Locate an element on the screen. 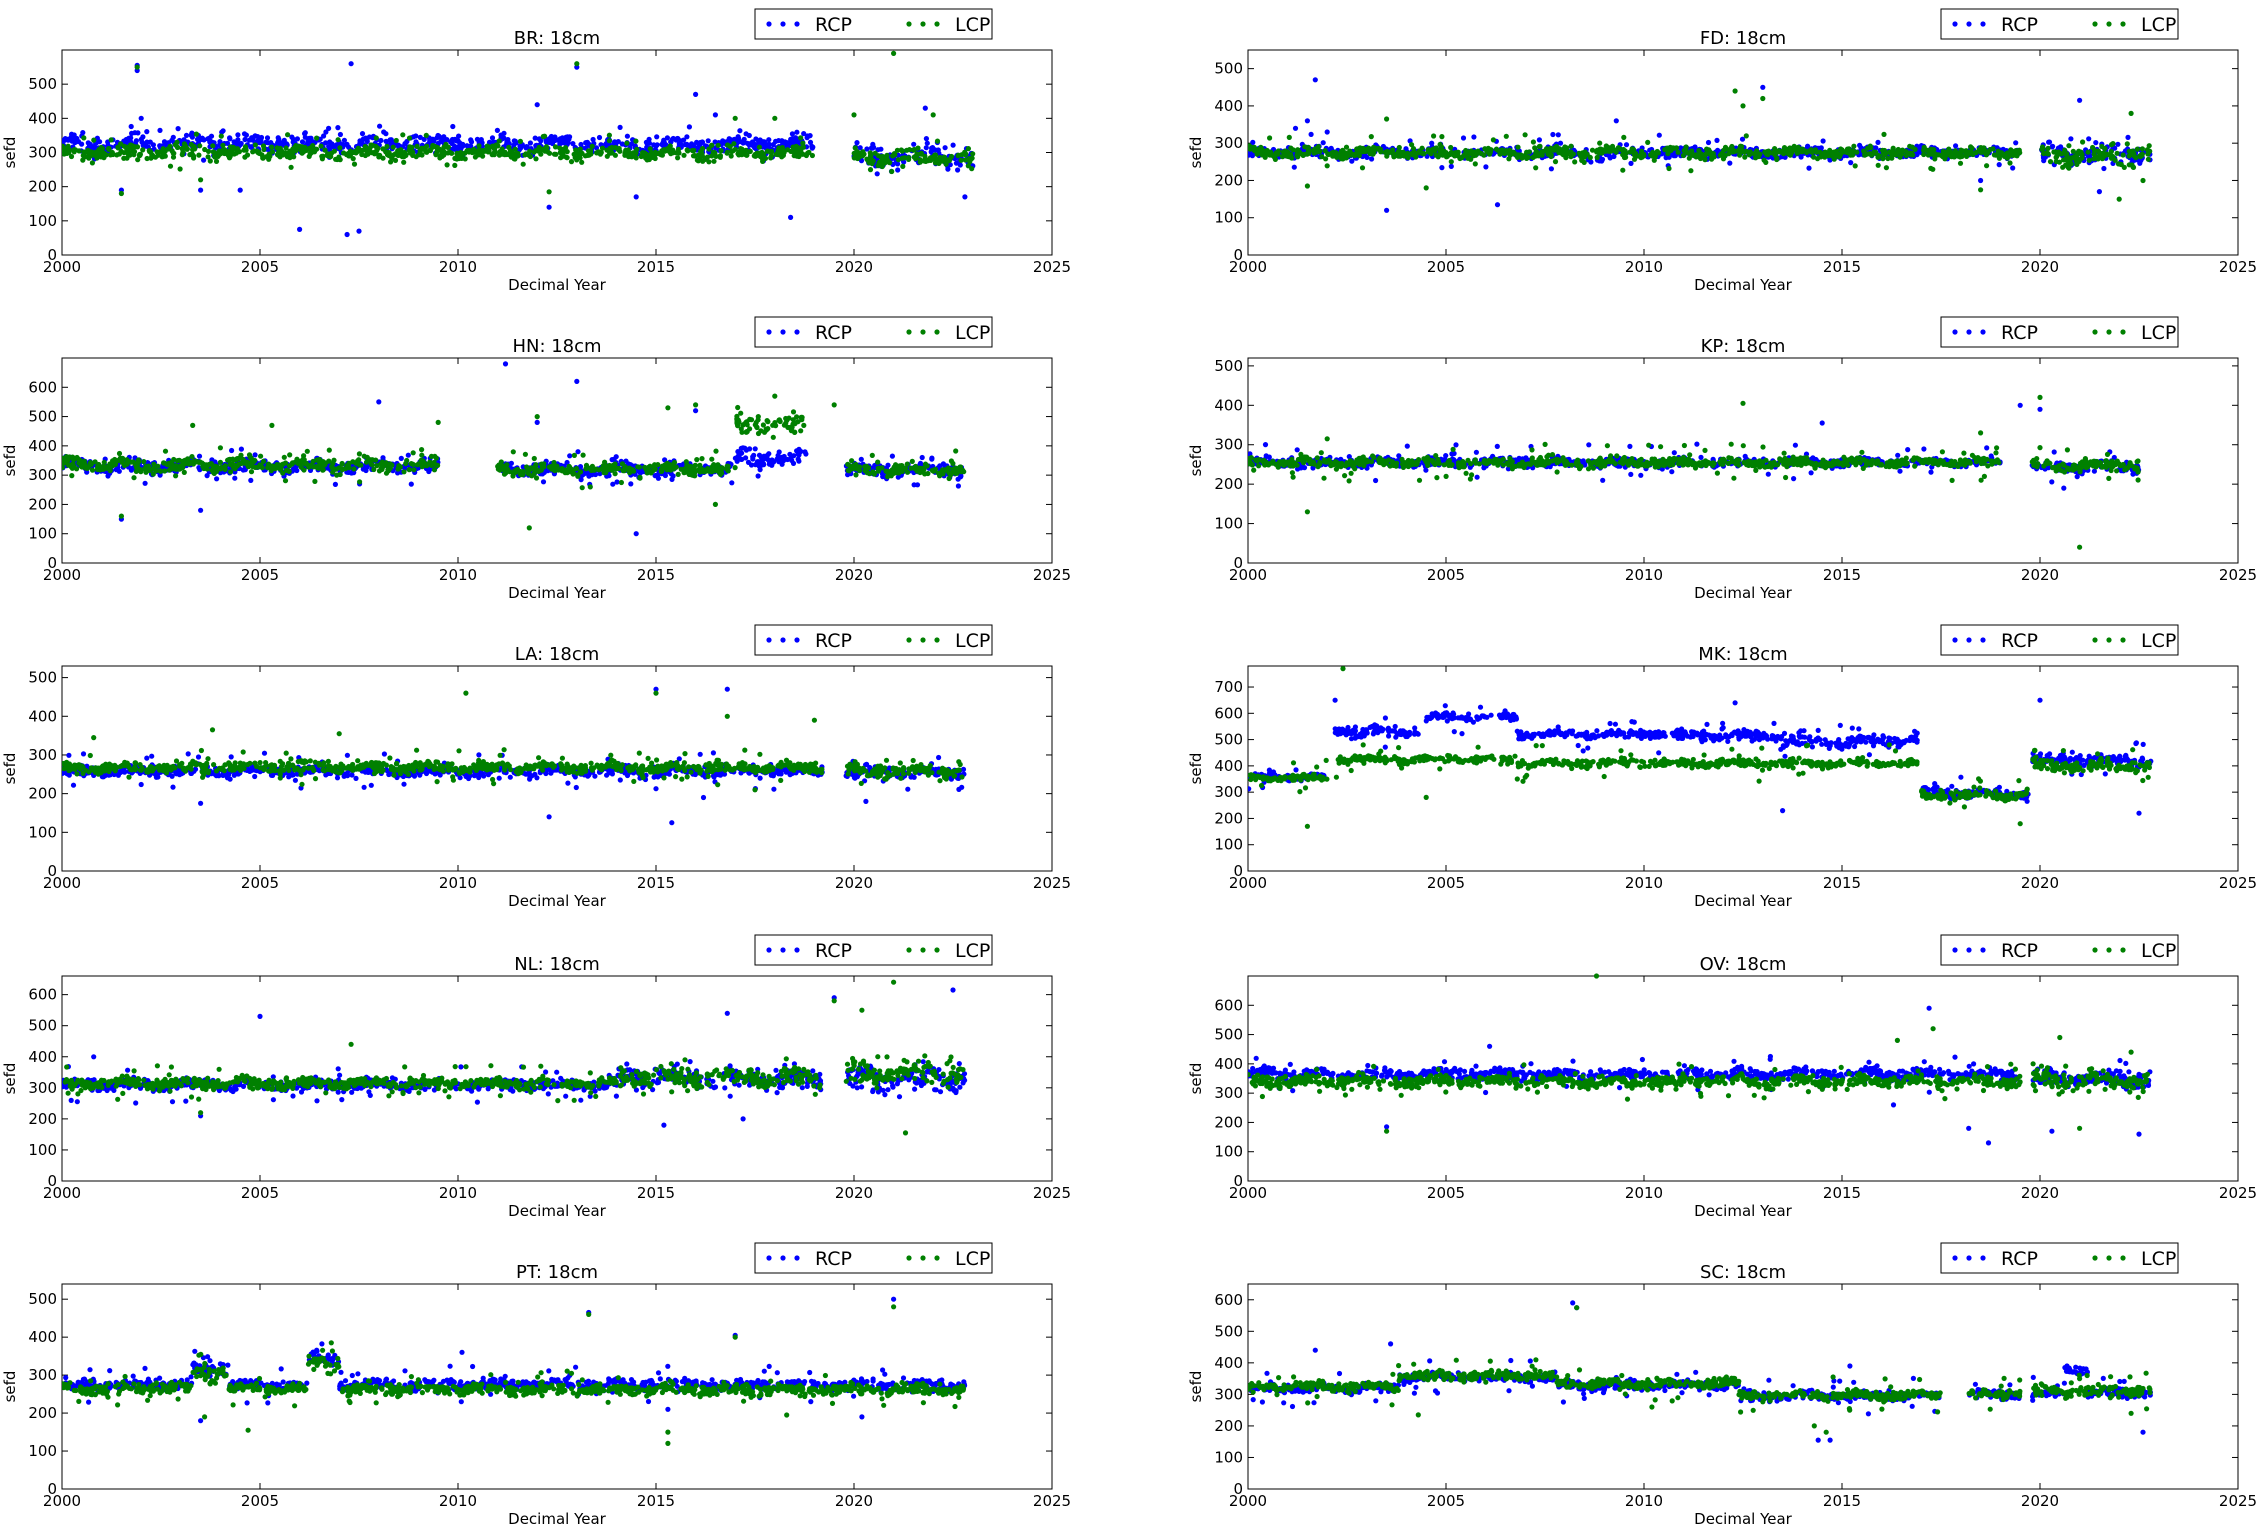 Image resolution: width=2264 pixels, height=1537 pixels. legend-marker-lcp is located at coordinates (2109, 24).